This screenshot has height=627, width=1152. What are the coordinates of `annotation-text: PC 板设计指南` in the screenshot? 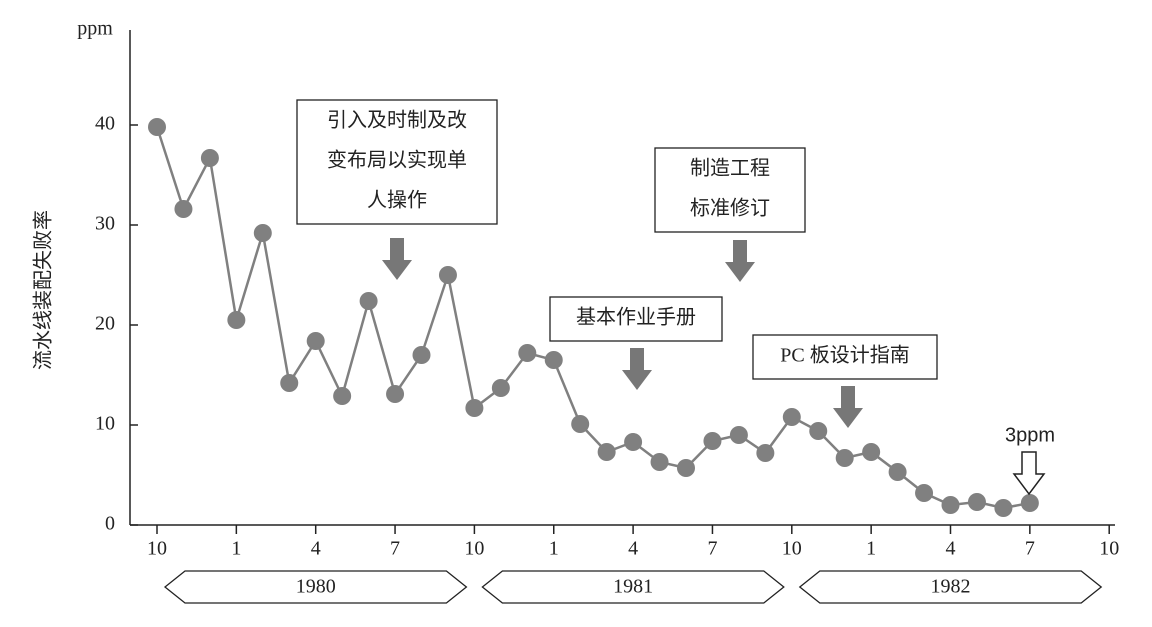 It's located at (844, 355).